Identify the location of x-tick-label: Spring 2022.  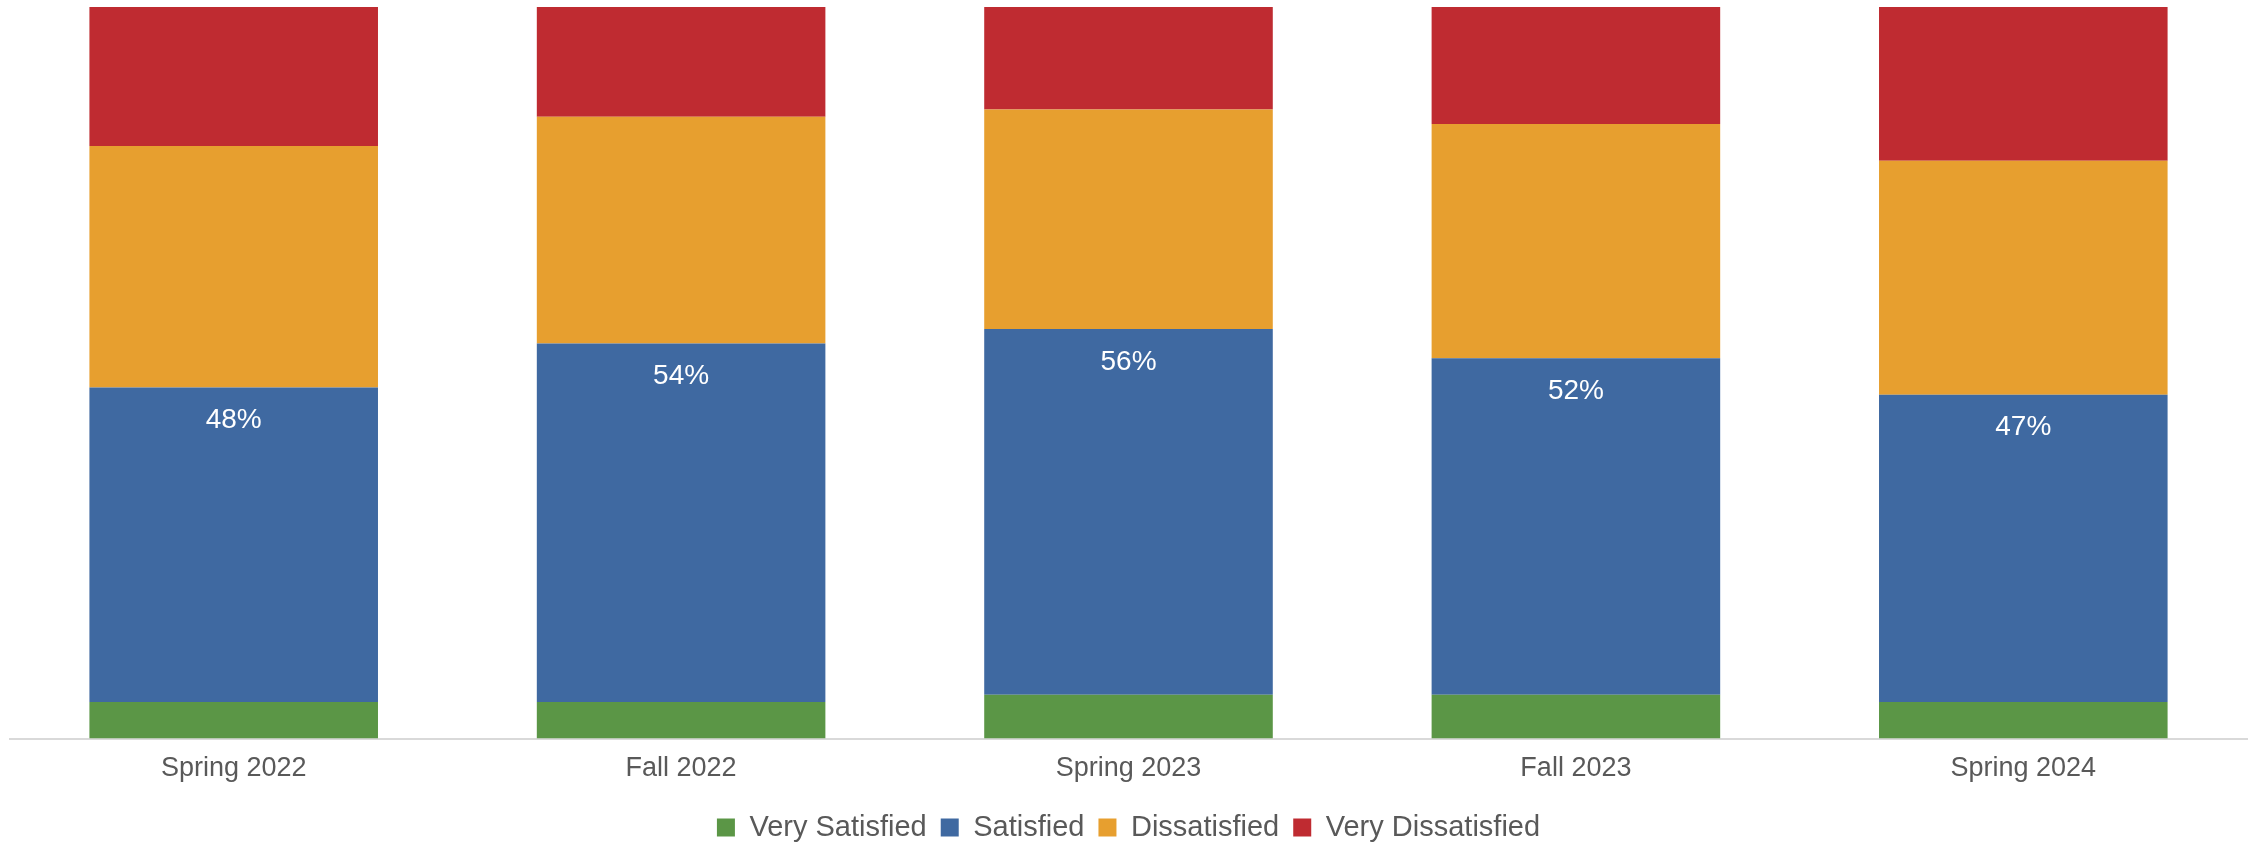
(233, 767).